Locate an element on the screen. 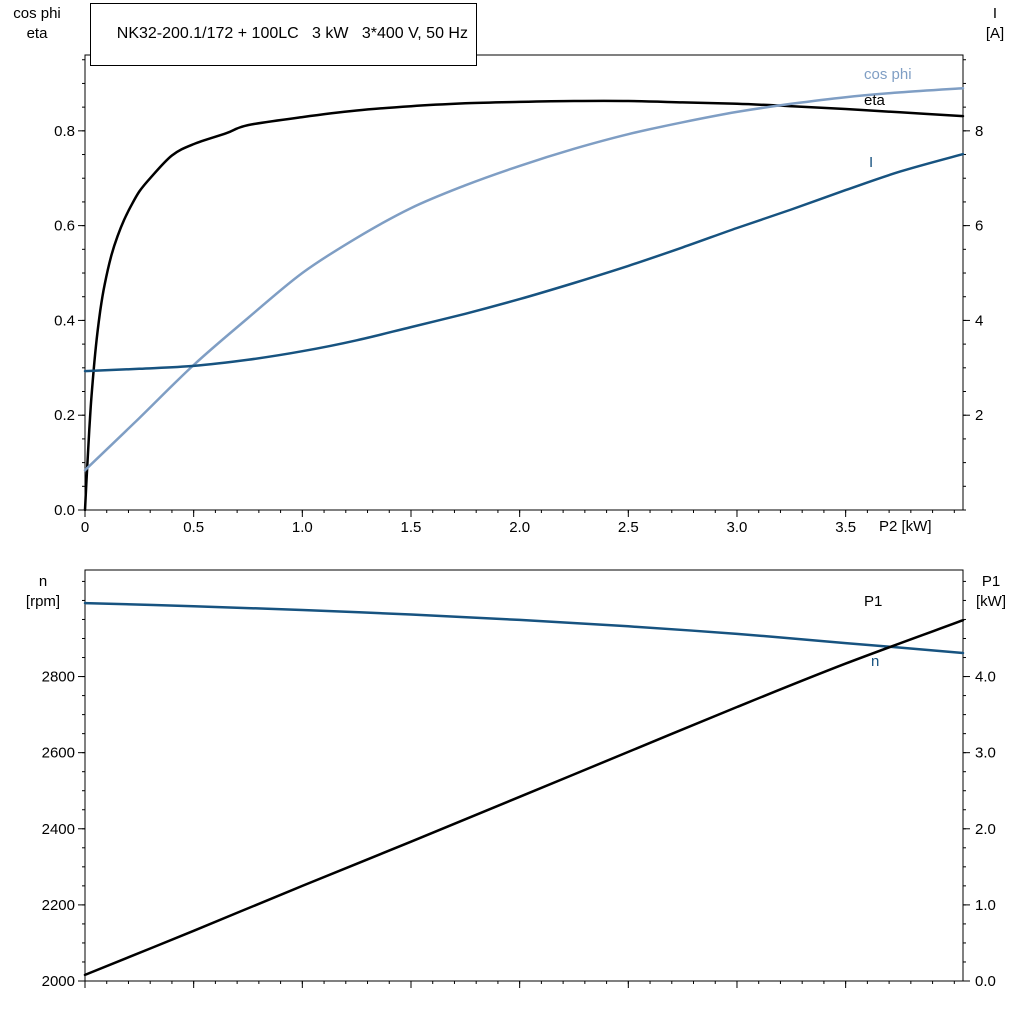 The height and width of the screenshot is (1024, 1024). curve-label-eta: eta is located at coordinates (874, 100).